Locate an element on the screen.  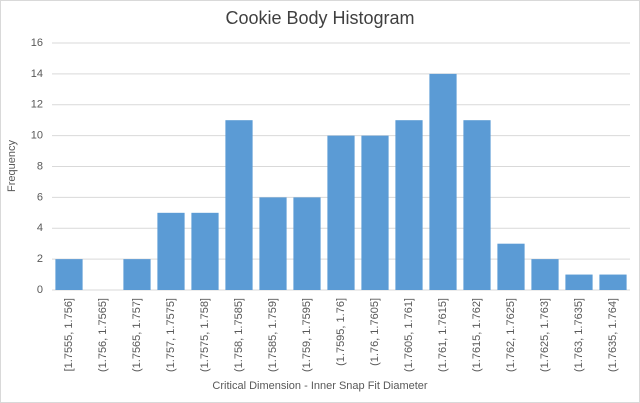
y-tick-label: 16 is located at coordinates (37, 43).